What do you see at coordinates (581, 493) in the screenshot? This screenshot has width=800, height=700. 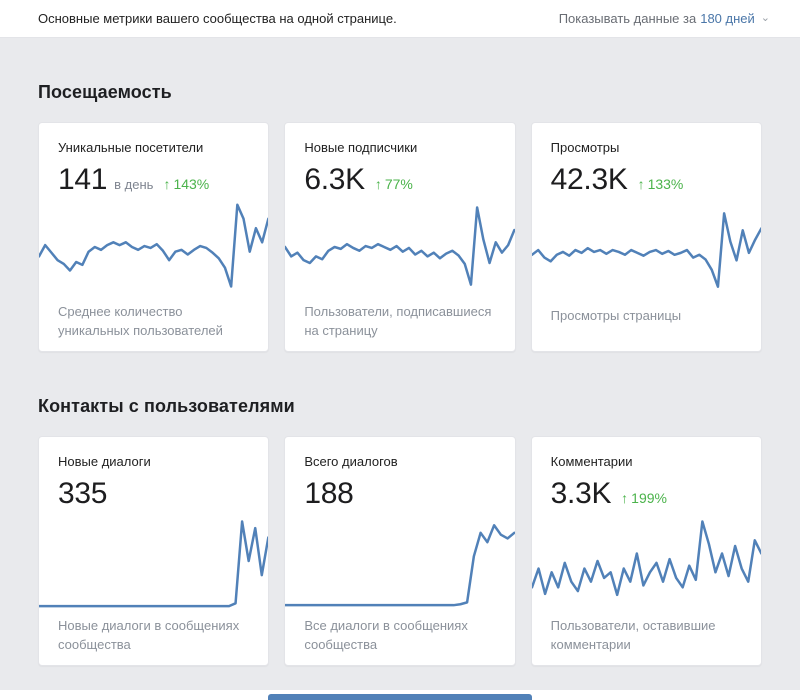 I see `metric-value: 3.3K` at bounding box center [581, 493].